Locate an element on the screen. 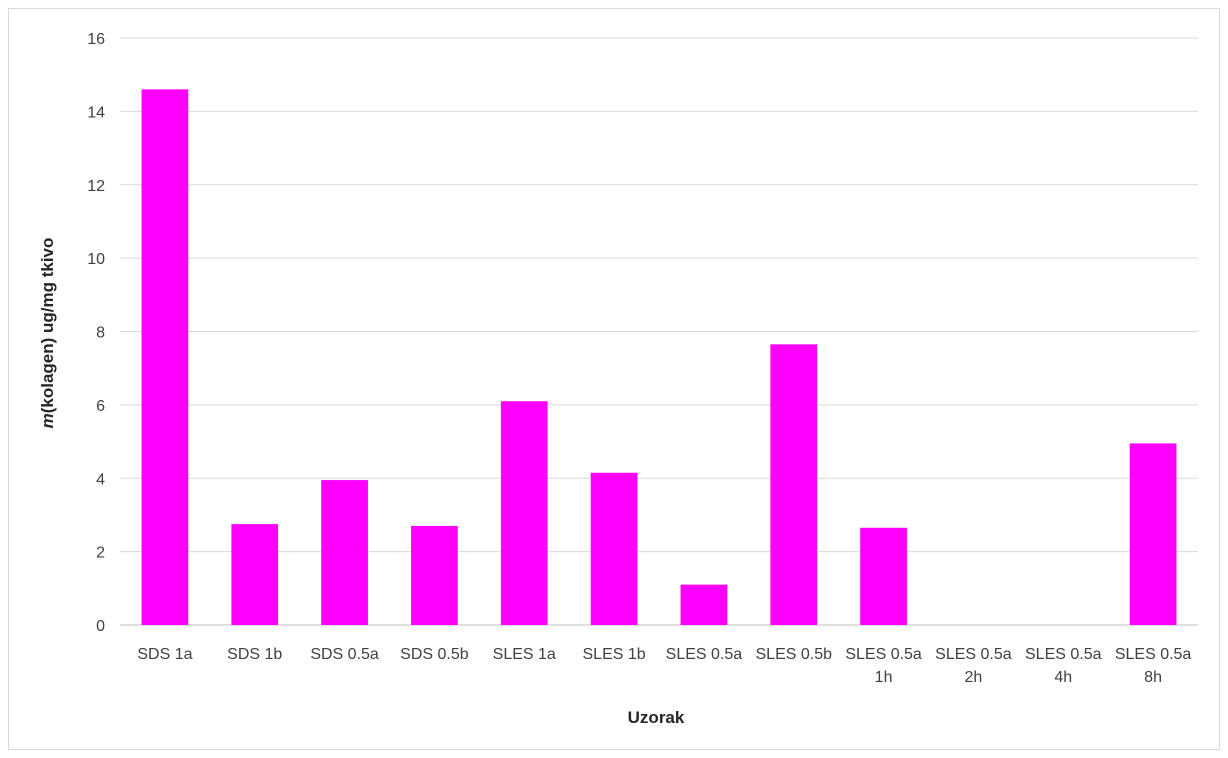 The width and height of the screenshot is (1228, 758). x-tick-label: SLES 0.5a is located at coordinates (704, 654).